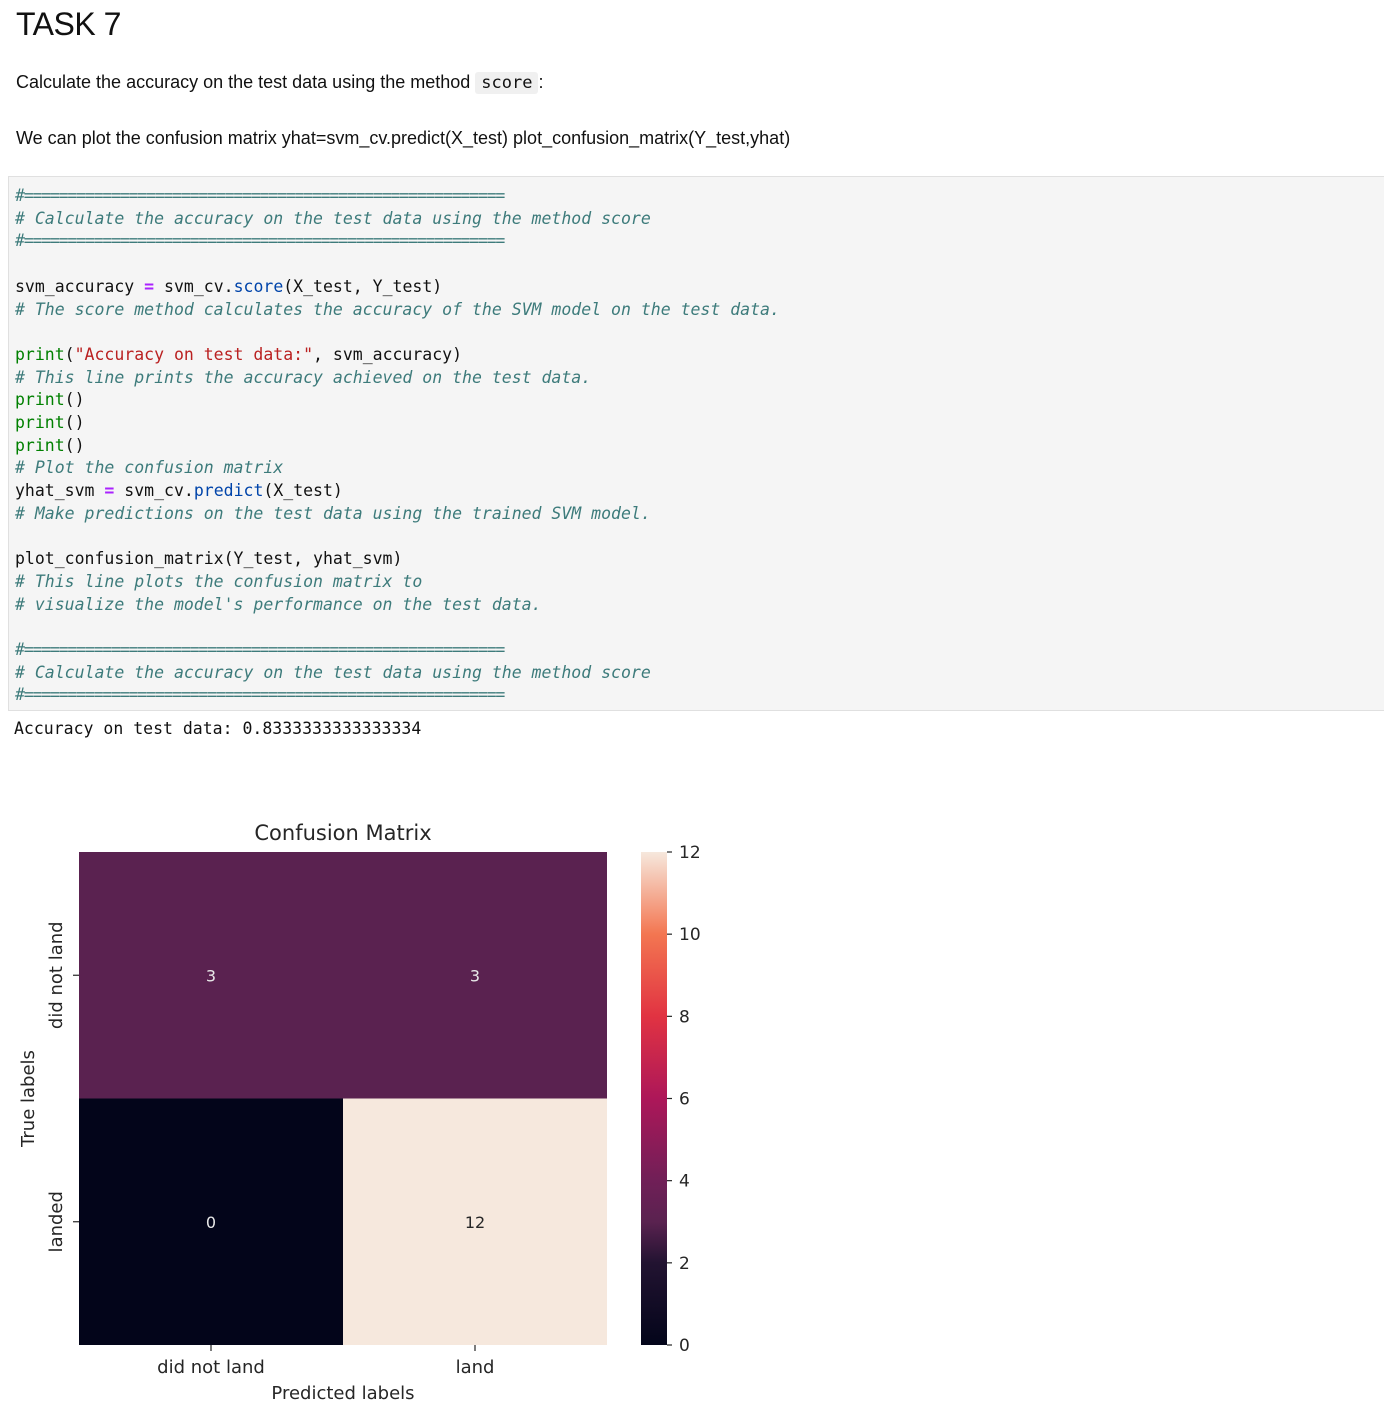 This screenshot has width=1384, height=1428. I want to click on y-axis-label: True labels, so click(28, 1099).